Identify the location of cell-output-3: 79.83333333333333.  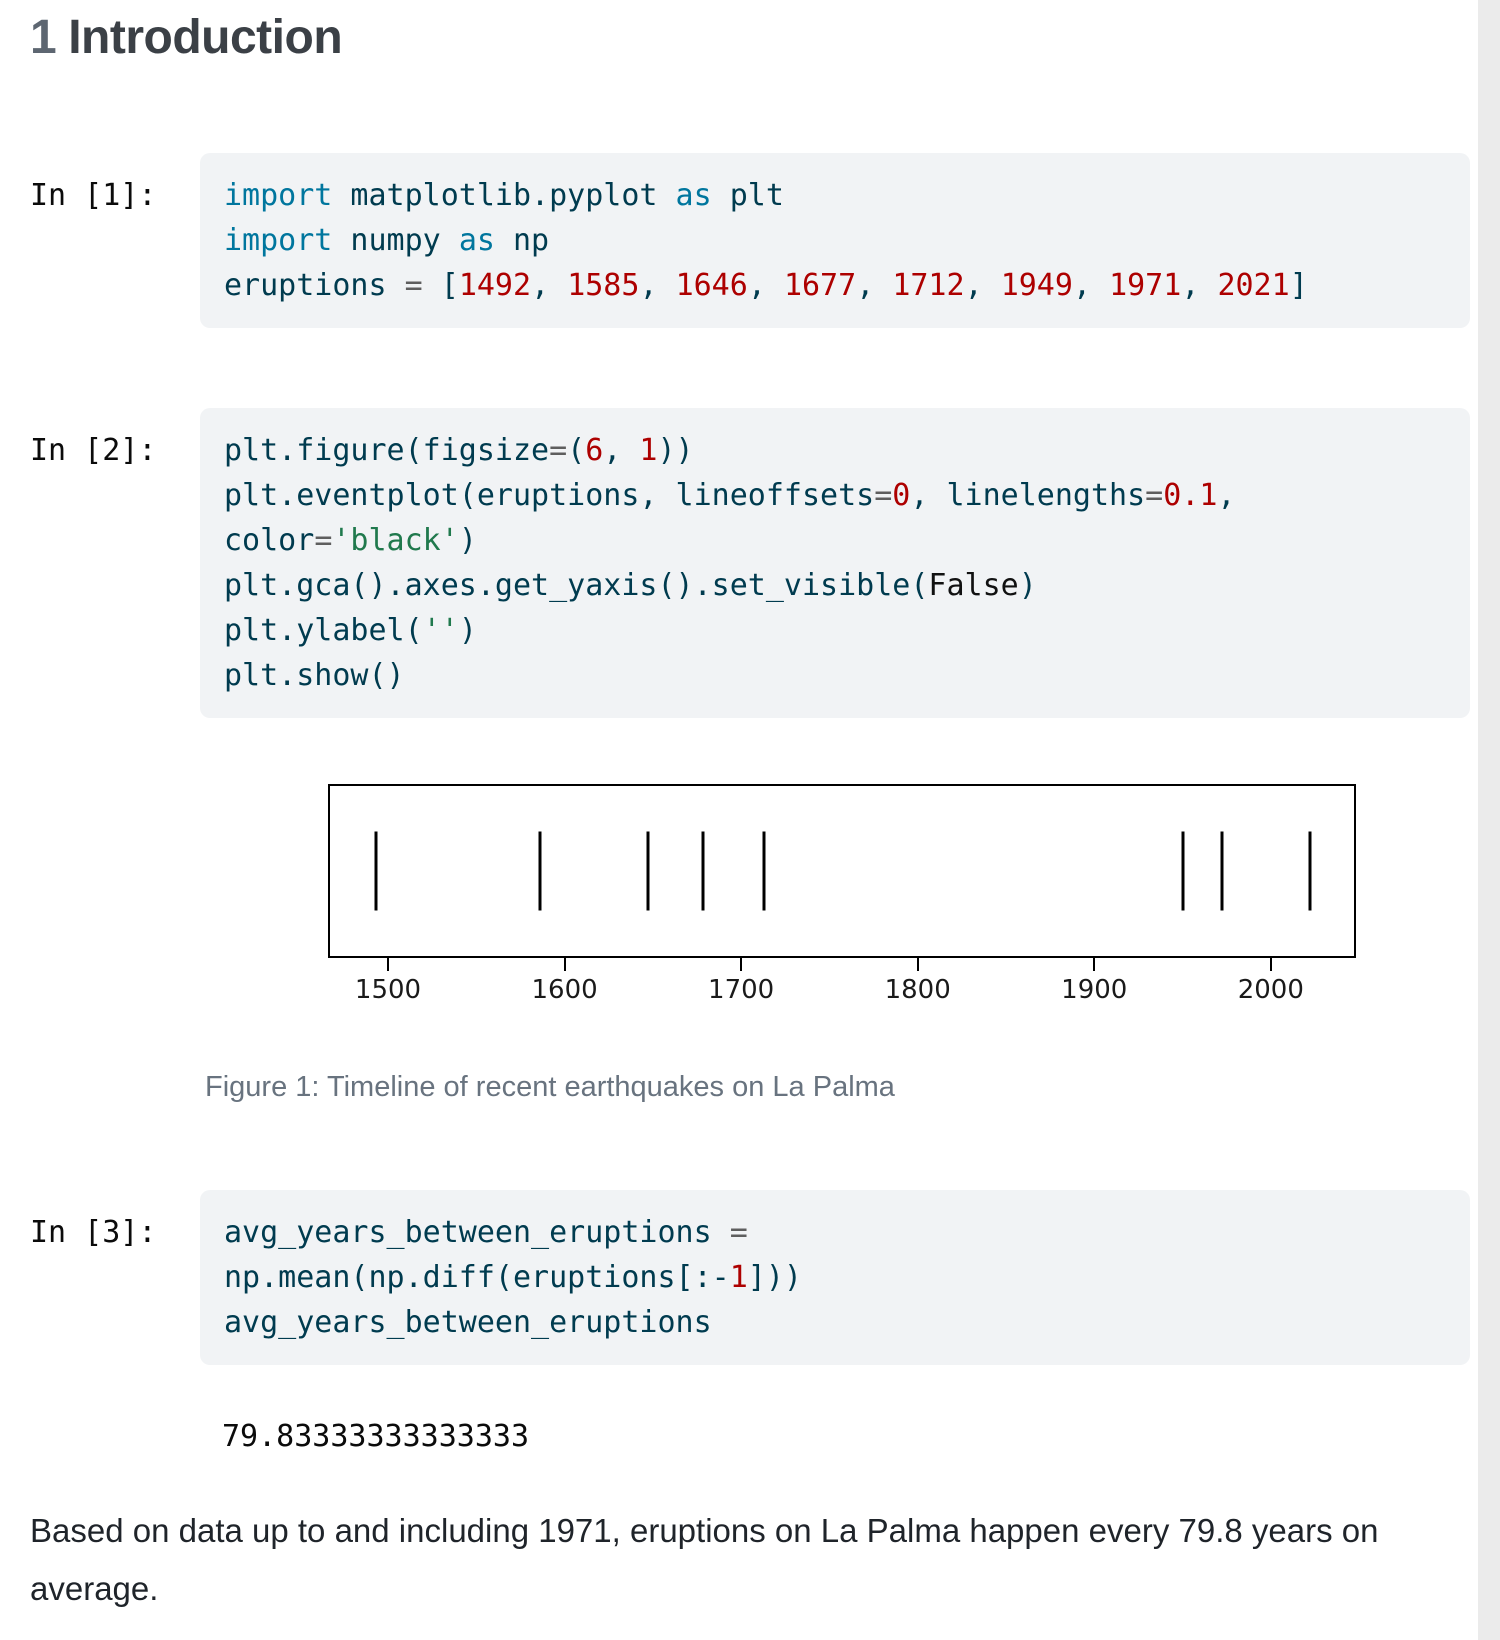
(376, 1436).